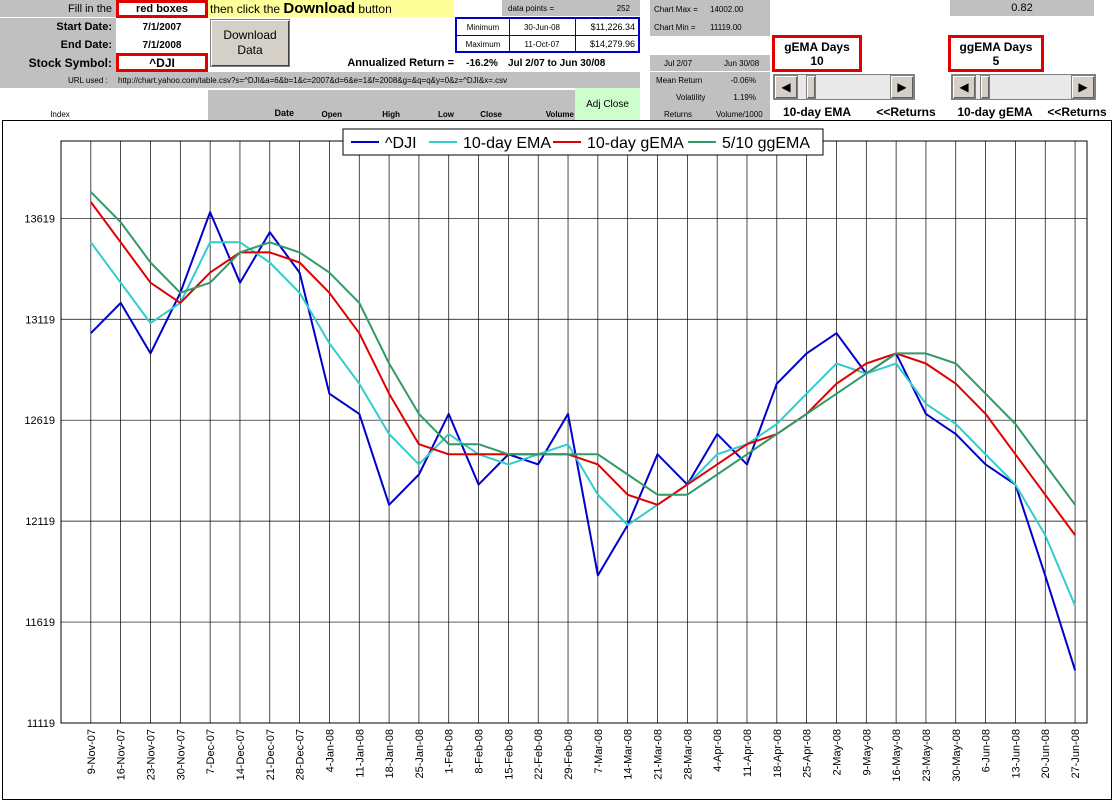  Describe the element at coordinates (726, 27) in the screenshot. I see `chart-min-value: 11119.00` at that location.